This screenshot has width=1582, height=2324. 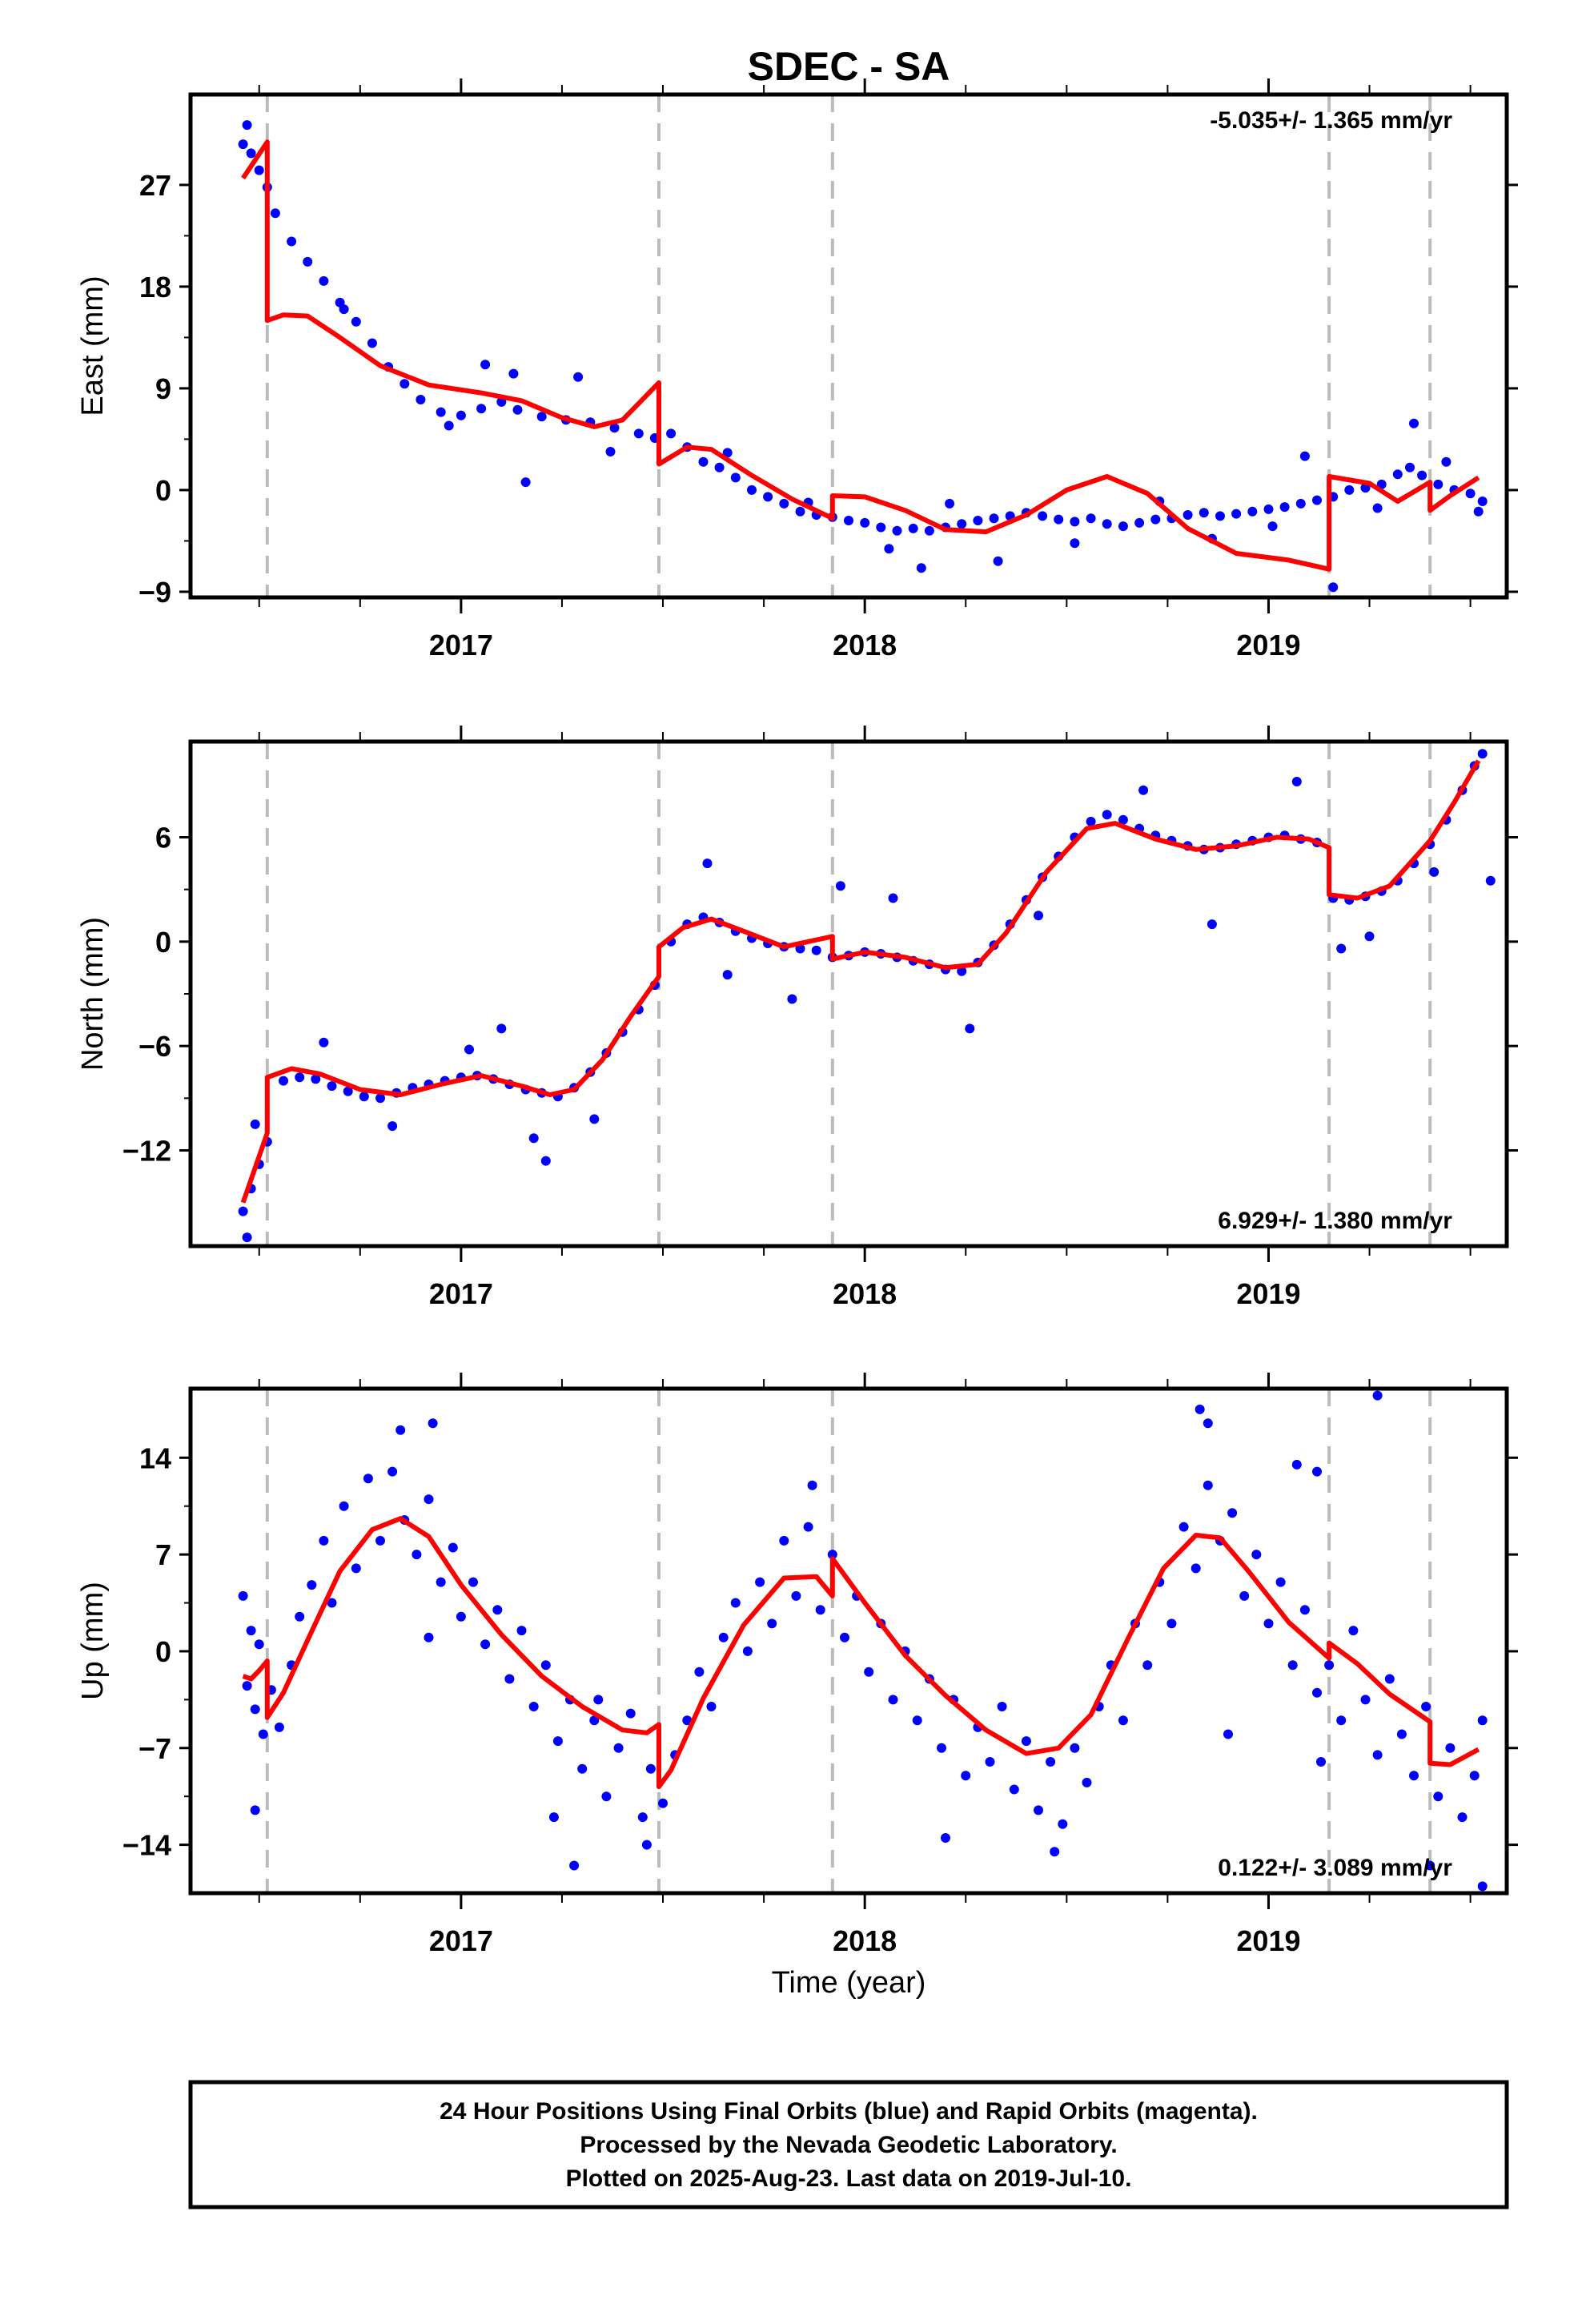 What do you see at coordinates (1331, 121) in the screenshot?
I see `east-rate-label: -5.035+/- 1.365 mm/yr` at bounding box center [1331, 121].